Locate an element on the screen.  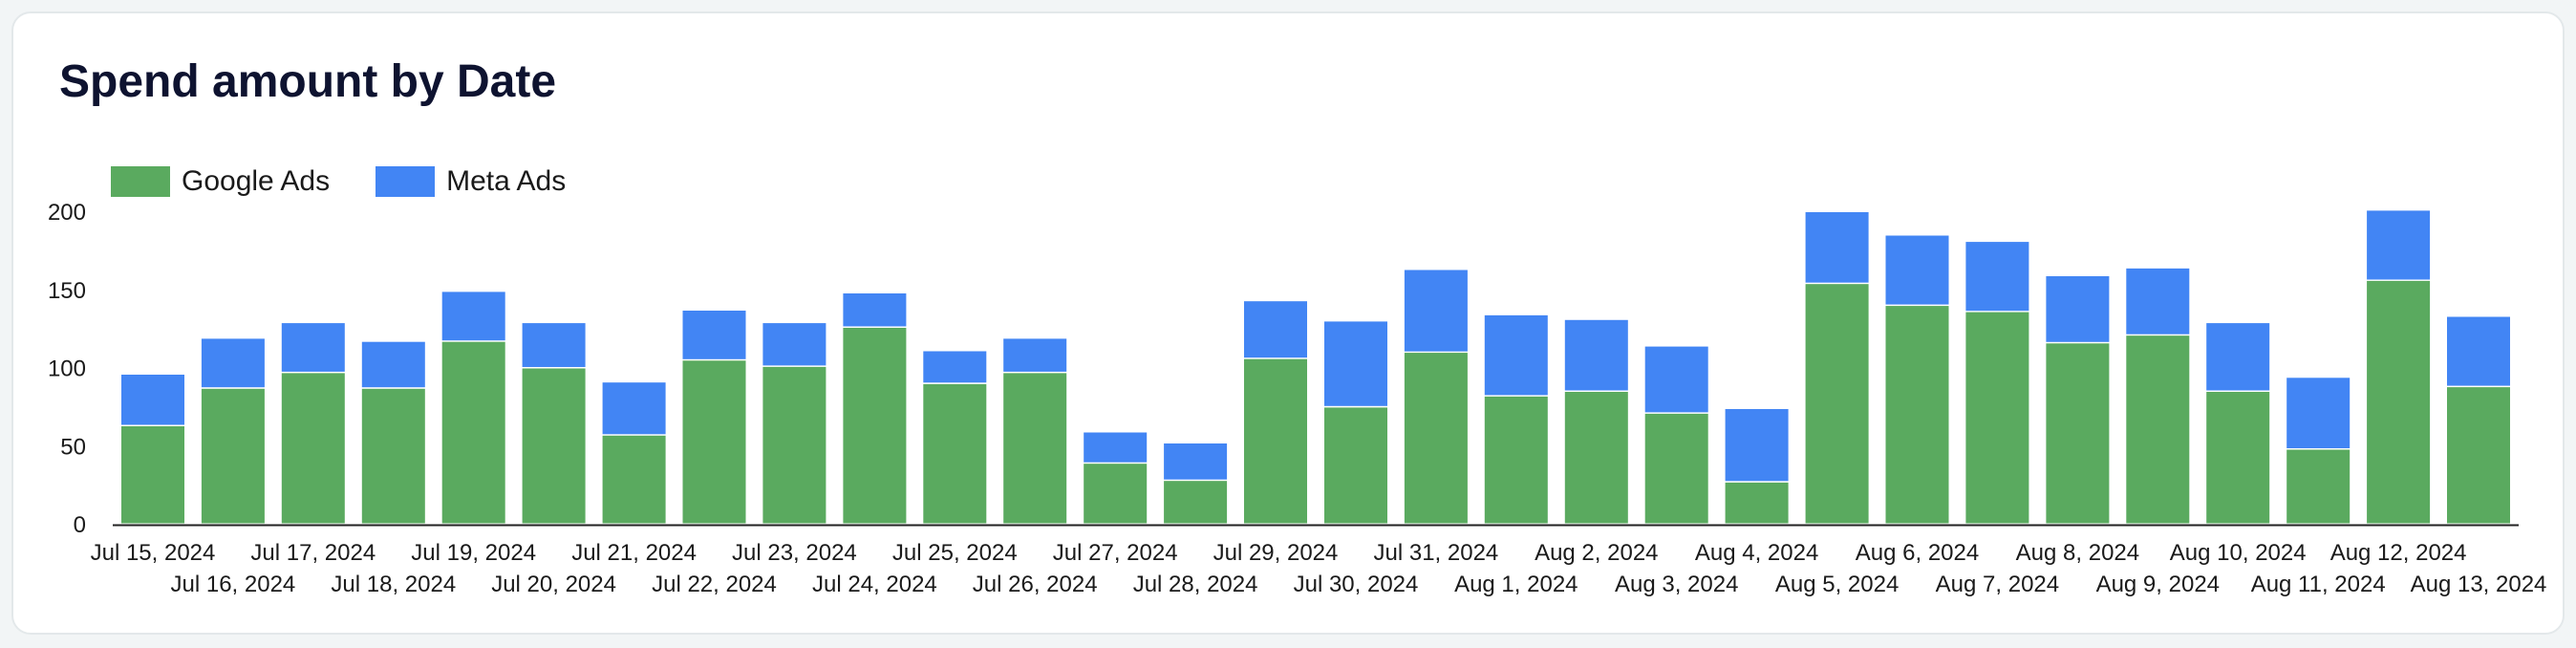
x-tick-label: Jul 29, 2024 is located at coordinates (1276, 553).